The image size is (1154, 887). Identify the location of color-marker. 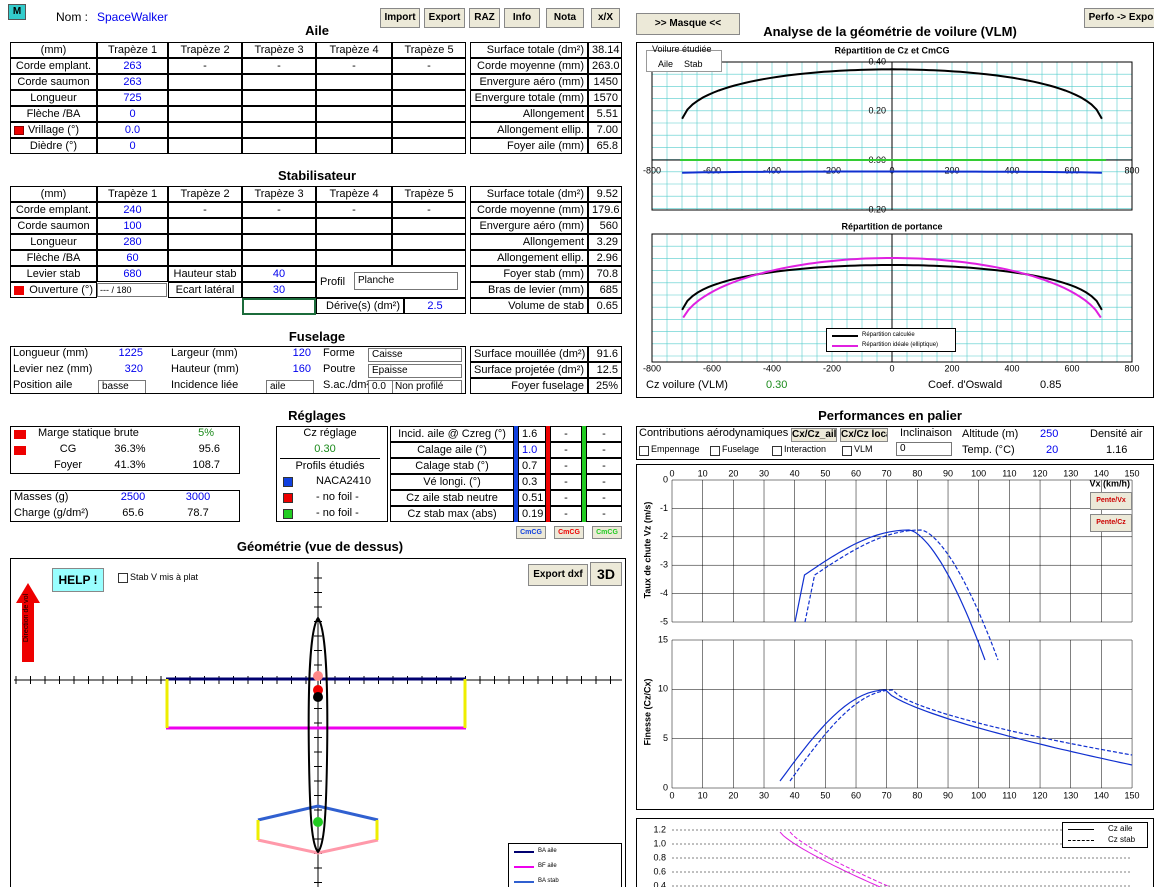
(288, 482).